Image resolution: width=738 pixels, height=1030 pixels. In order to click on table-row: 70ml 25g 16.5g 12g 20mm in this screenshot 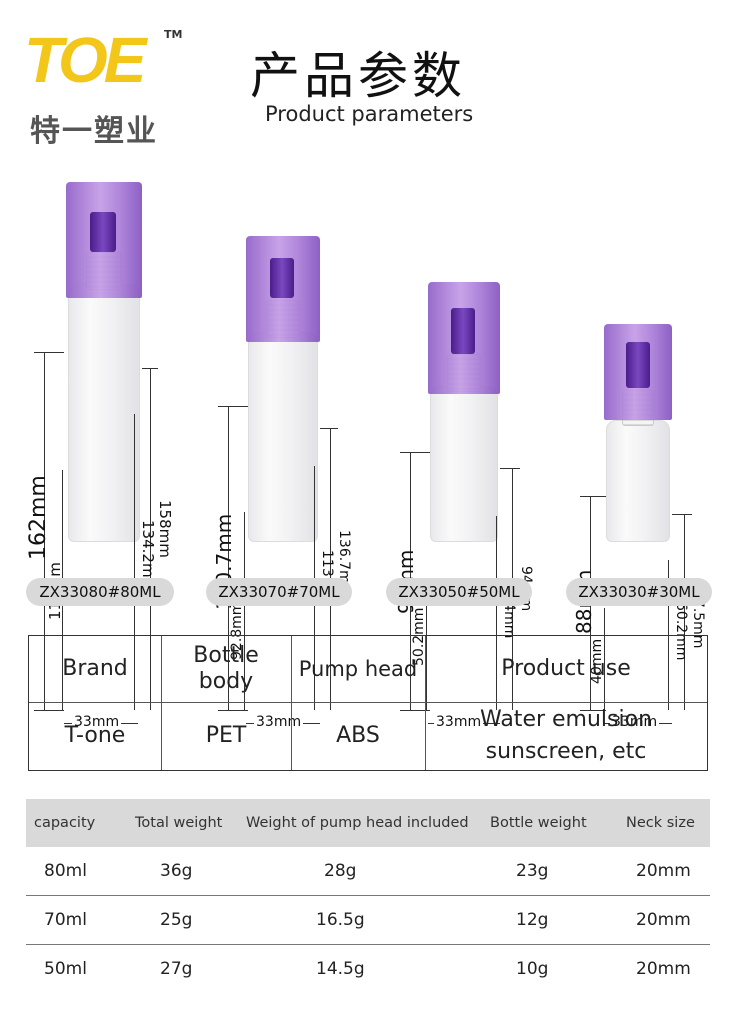, I will do `click(368, 920)`.